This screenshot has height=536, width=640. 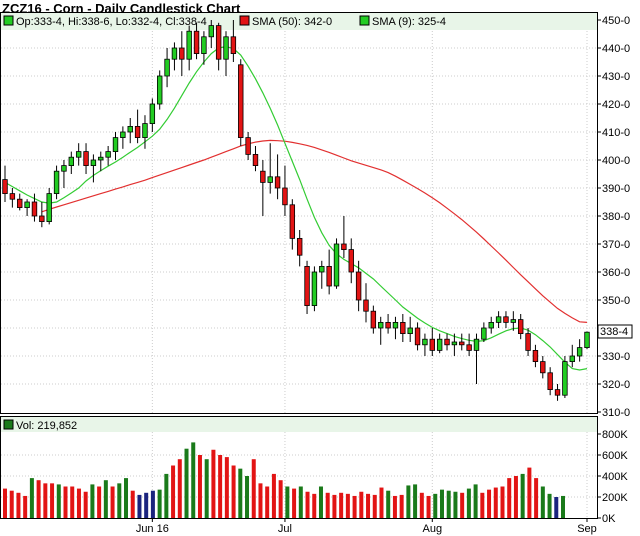 What do you see at coordinates (616, 273) in the screenshot?
I see `price-tick-label: 360-0` at bounding box center [616, 273].